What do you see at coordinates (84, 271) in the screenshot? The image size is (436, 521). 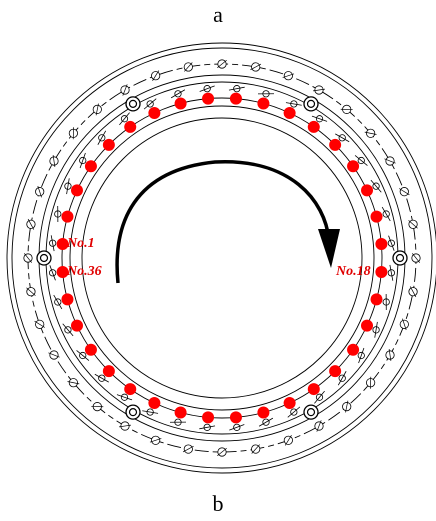 I see `label-no-36: No.36` at bounding box center [84, 271].